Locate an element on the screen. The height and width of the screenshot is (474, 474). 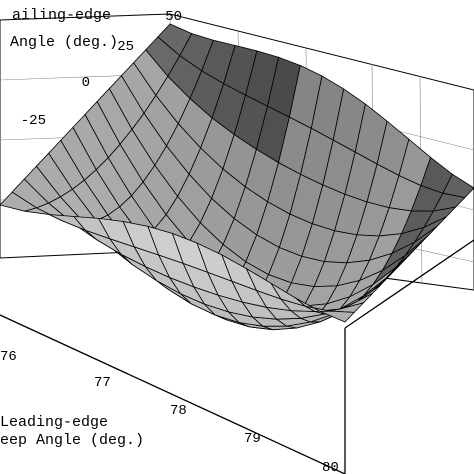
x-tick-label: 80 is located at coordinates (330, 467).